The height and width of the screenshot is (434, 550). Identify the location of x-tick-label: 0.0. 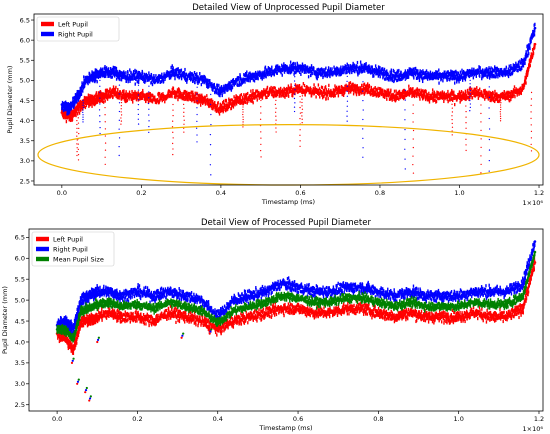
(62, 193).